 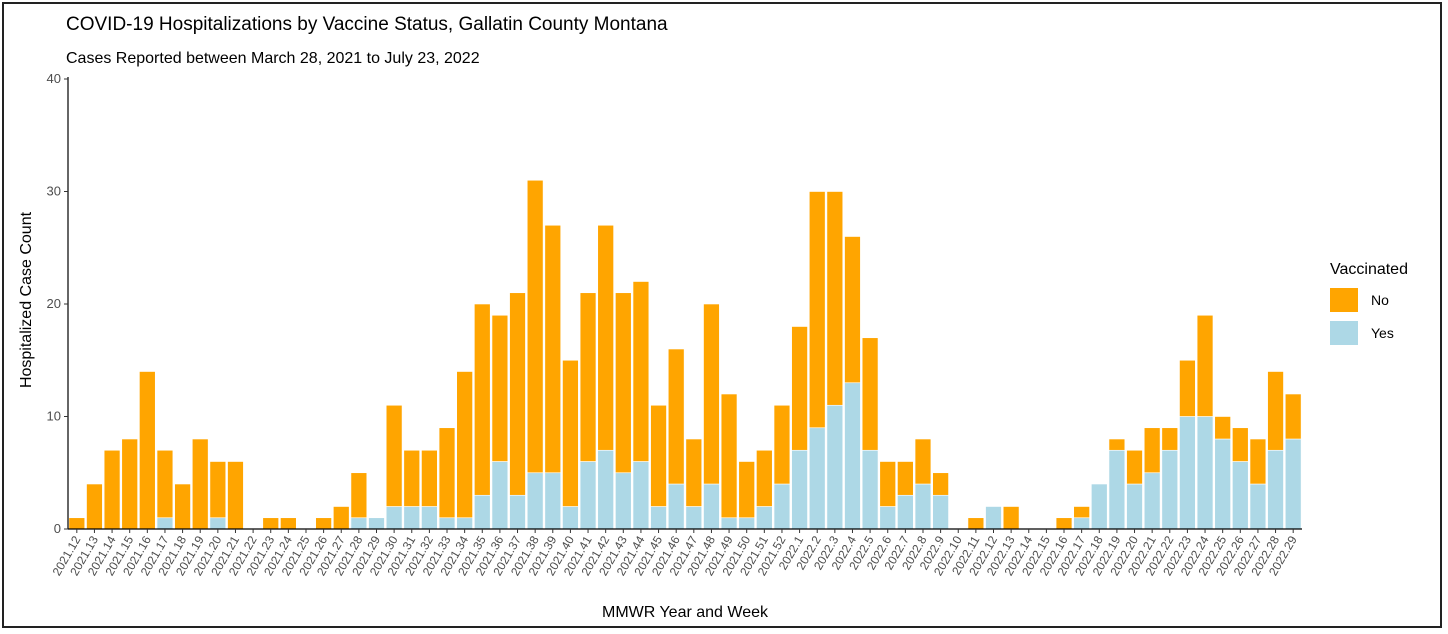 What do you see at coordinates (923, 461) in the screenshot?
I see `bar-no-2022.8` at bounding box center [923, 461].